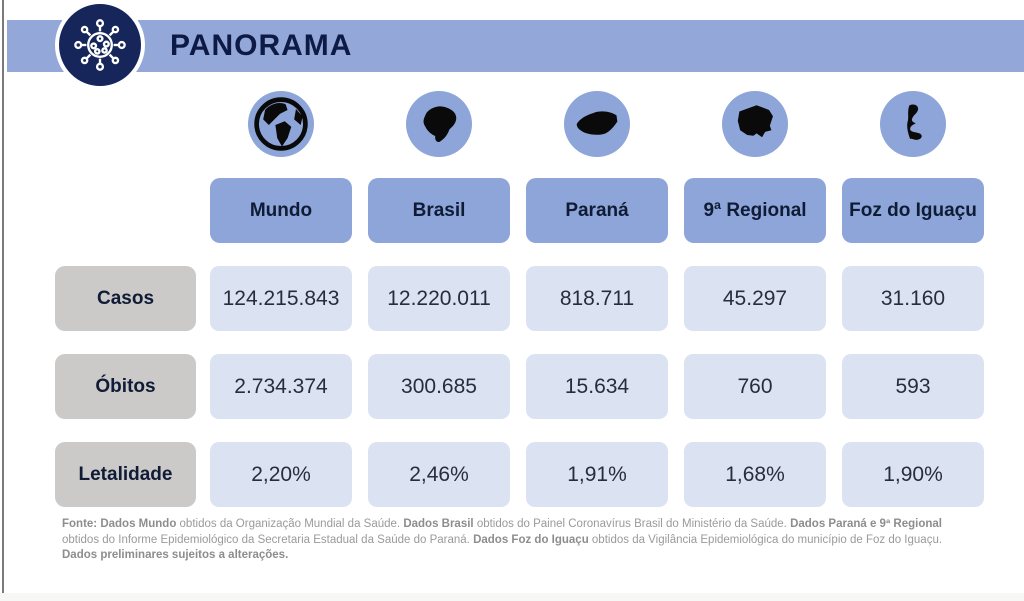 The image size is (1024, 601). What do you see at coordinates (913, 298) in the screenshot?
I see `cell-casos-foz: 31.160` at bounding box center [913, 298].